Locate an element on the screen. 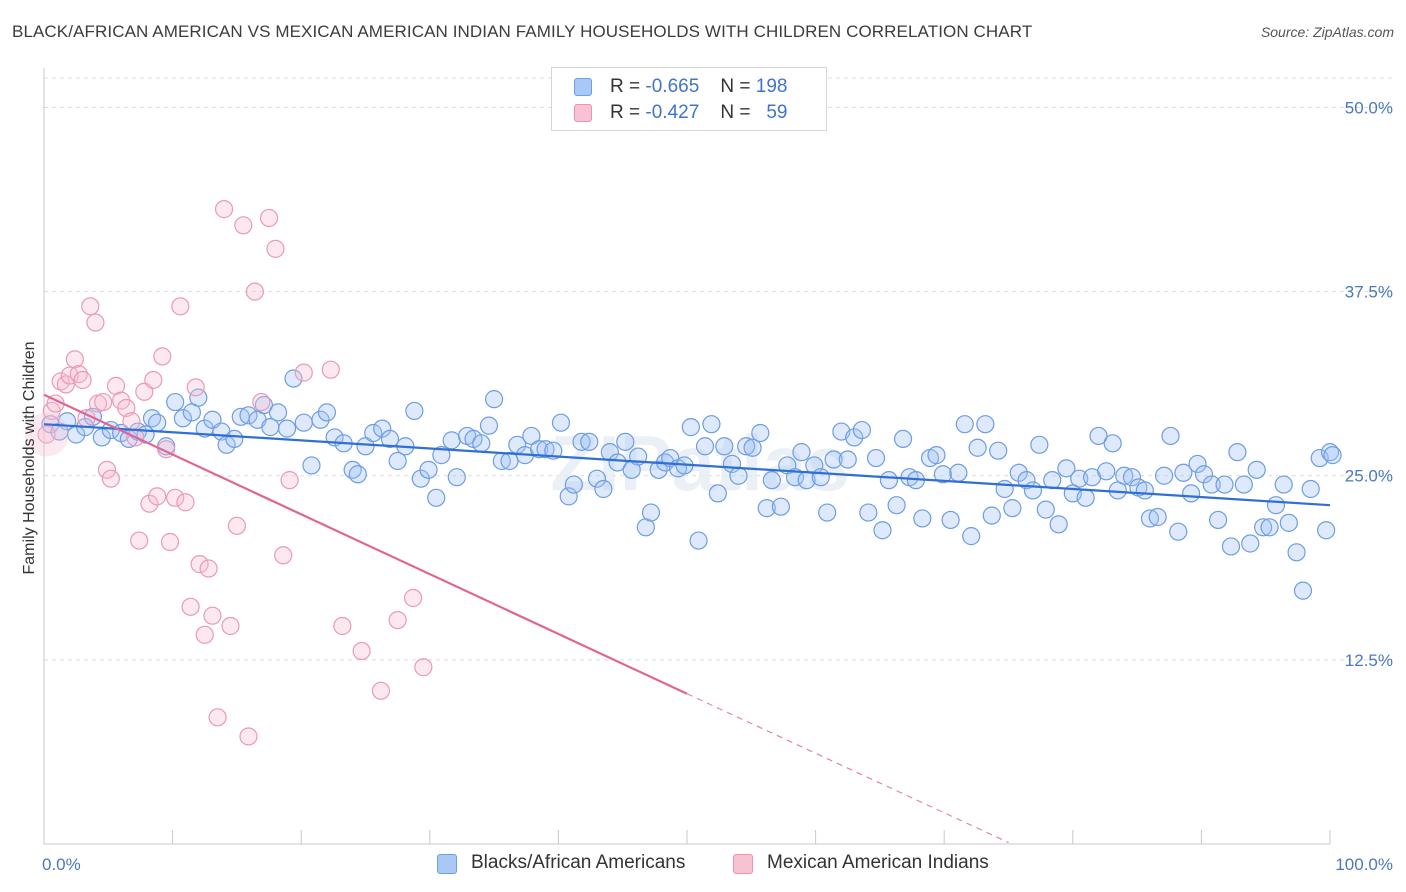 This screenshot has width=1406, height=892. legend-swatch-blue is located at coordinates (583, 87).